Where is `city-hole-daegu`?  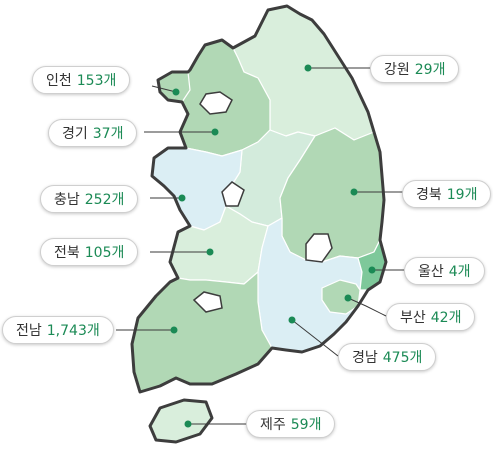 city-hole-daegu is located at coordinates (319, 248).